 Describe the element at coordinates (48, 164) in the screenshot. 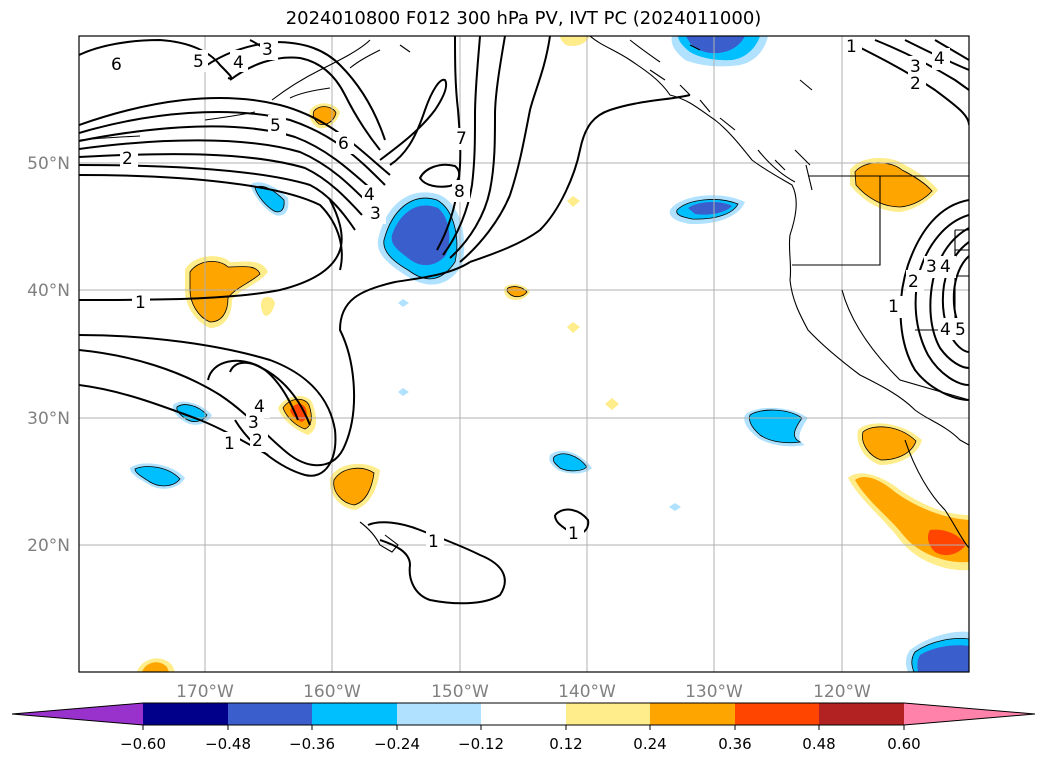

I see `lat-label-50n: 50°N` at that location.